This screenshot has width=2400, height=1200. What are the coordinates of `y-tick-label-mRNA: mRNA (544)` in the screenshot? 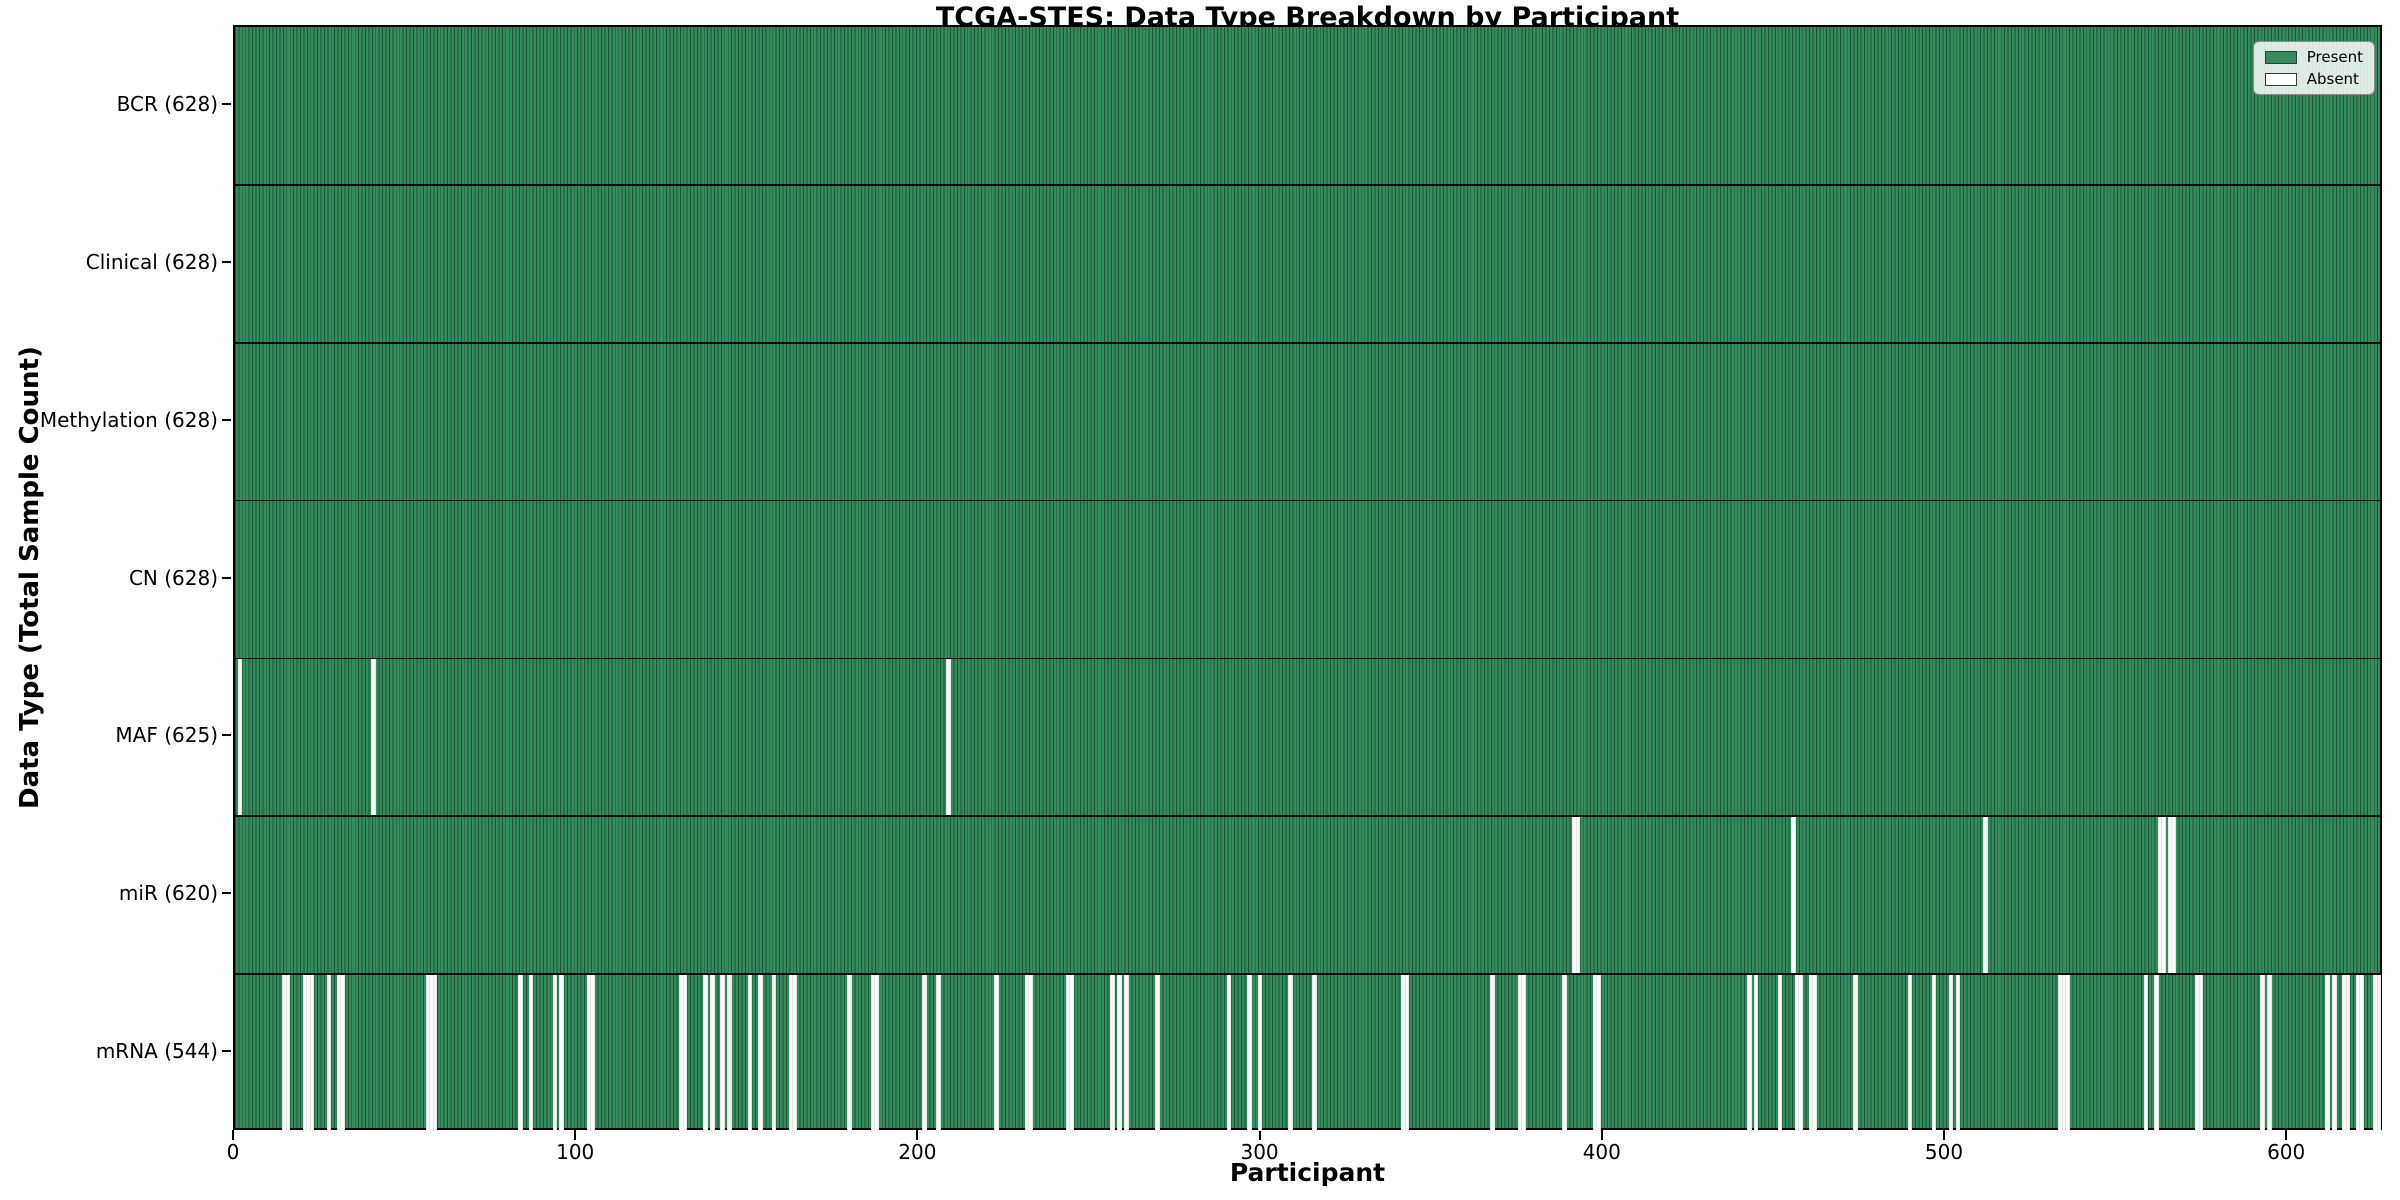 It's located at (156, 1051).